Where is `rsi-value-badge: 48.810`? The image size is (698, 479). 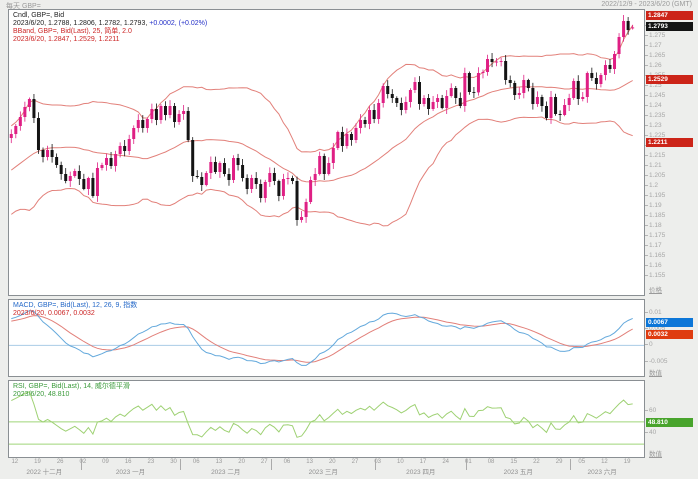
rsi-value-badge: 48.810 is located at coordinates (669, 422).